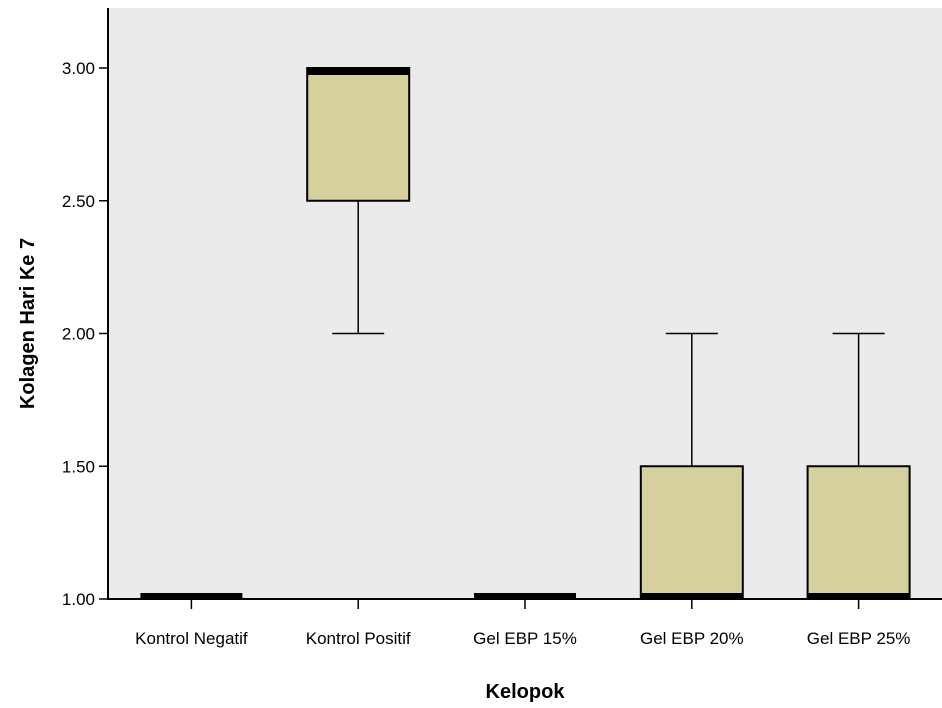  What do you see at coordinates (692, 638) in the screenshot?
I see `x-tick-label: Gel EBP 20%` at bounding box center [692, 638].